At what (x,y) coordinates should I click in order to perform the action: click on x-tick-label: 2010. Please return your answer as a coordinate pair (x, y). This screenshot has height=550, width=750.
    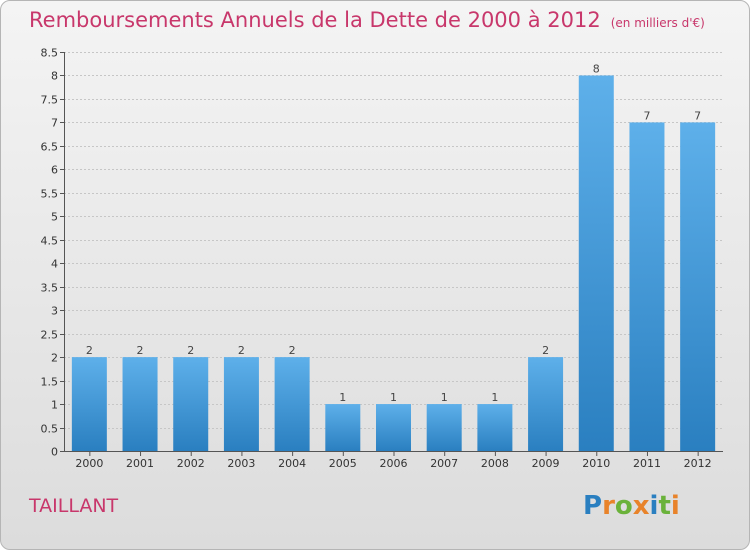
    Looking at the image, I should click on (596, 463).